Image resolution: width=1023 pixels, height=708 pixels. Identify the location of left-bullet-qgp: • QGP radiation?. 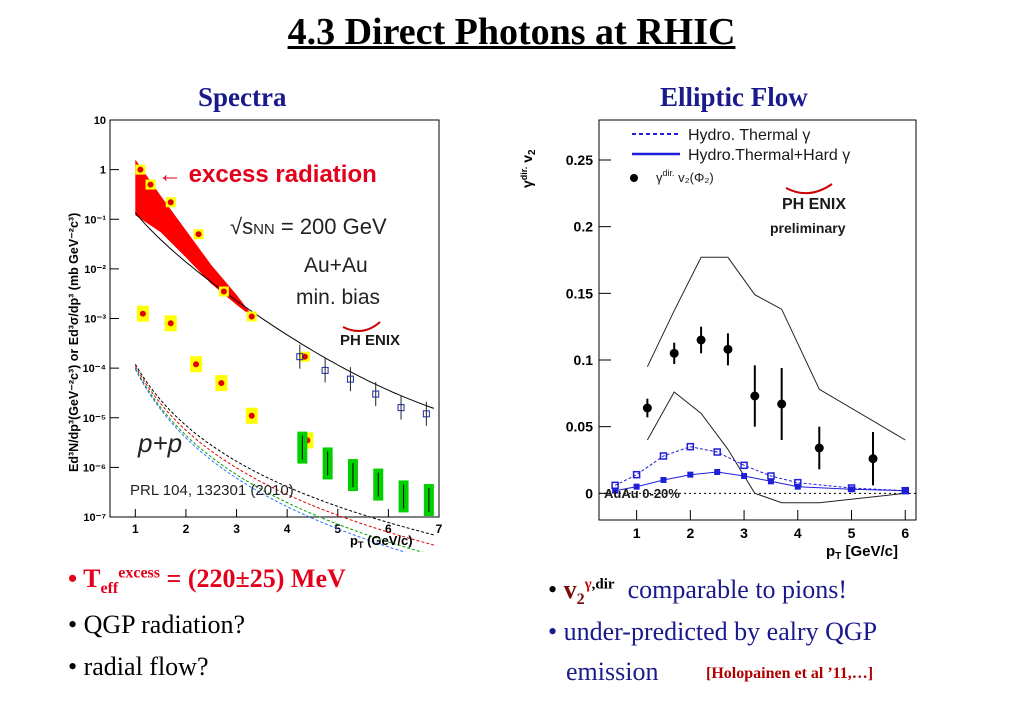
(157, 624).